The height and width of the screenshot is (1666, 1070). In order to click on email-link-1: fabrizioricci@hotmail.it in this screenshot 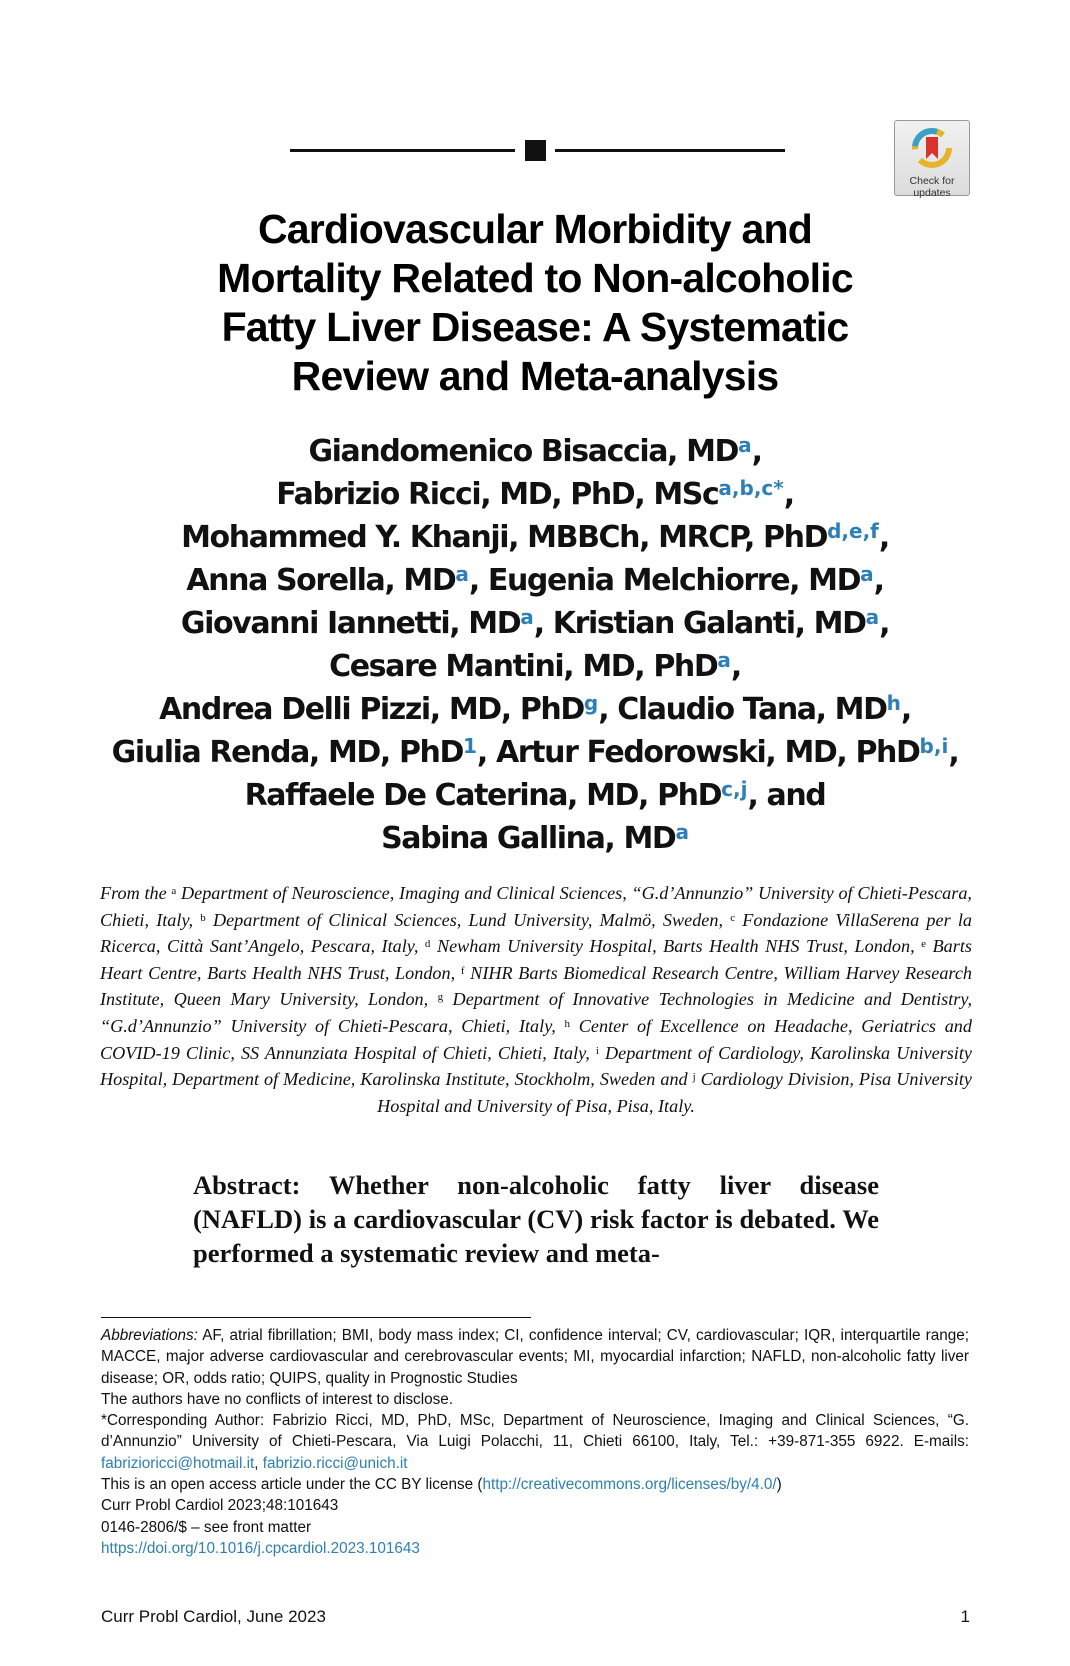, I will do `click(178, 1463)`.